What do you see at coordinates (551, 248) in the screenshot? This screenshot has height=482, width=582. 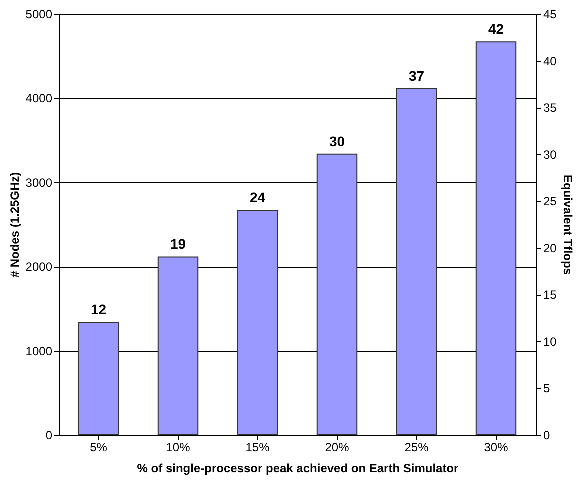 I see `y2-tick-label: 20` at bounding box center [551, 248].